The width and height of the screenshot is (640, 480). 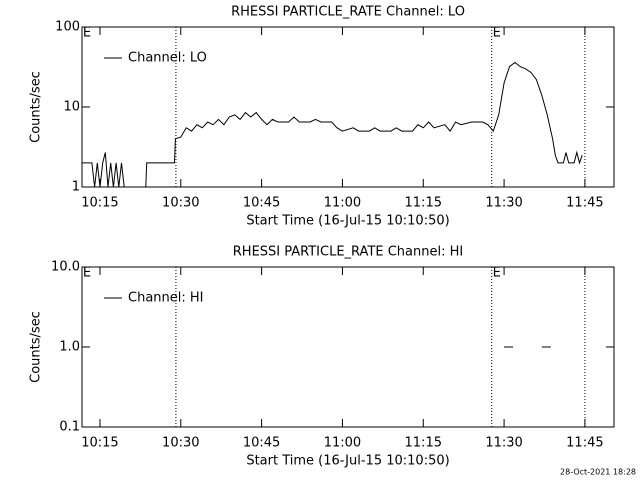 I want to click on y-tick-label: 10, so click(x=71, y=107).